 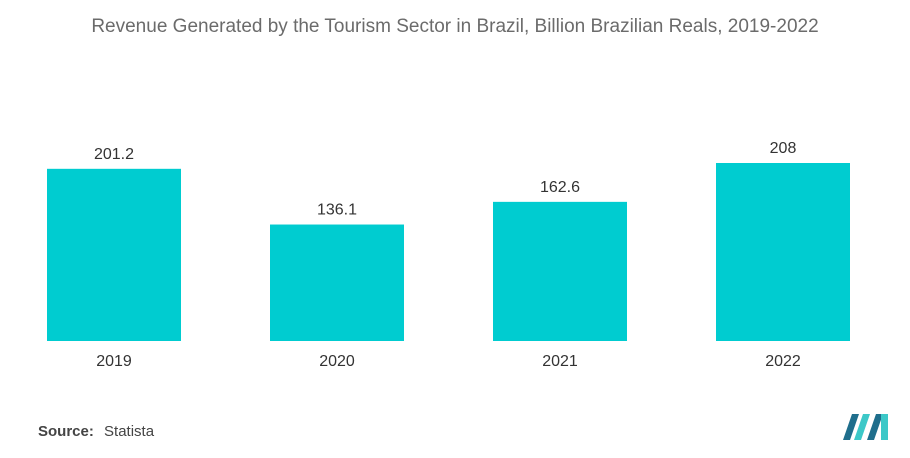 What do you see at coordinates (851, 427) in the screenshot?
I see `logo-left-stroke` at bounding box center [851, 427].